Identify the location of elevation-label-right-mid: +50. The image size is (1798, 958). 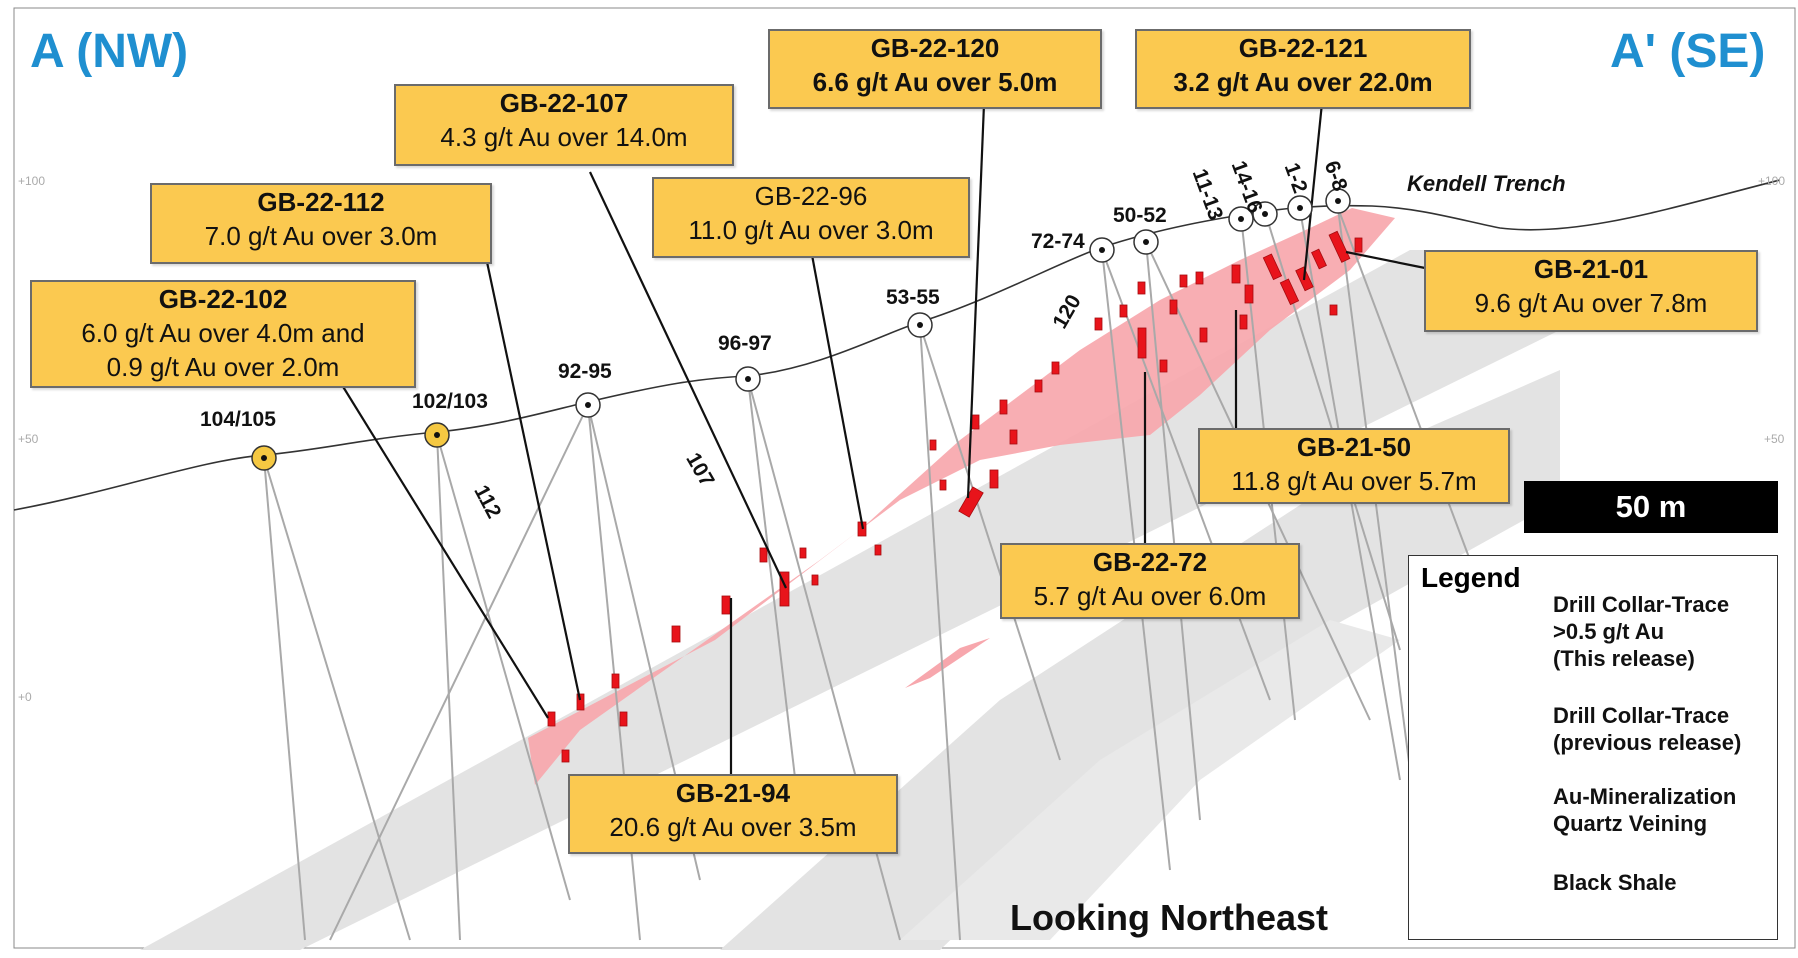
(1774, 439).